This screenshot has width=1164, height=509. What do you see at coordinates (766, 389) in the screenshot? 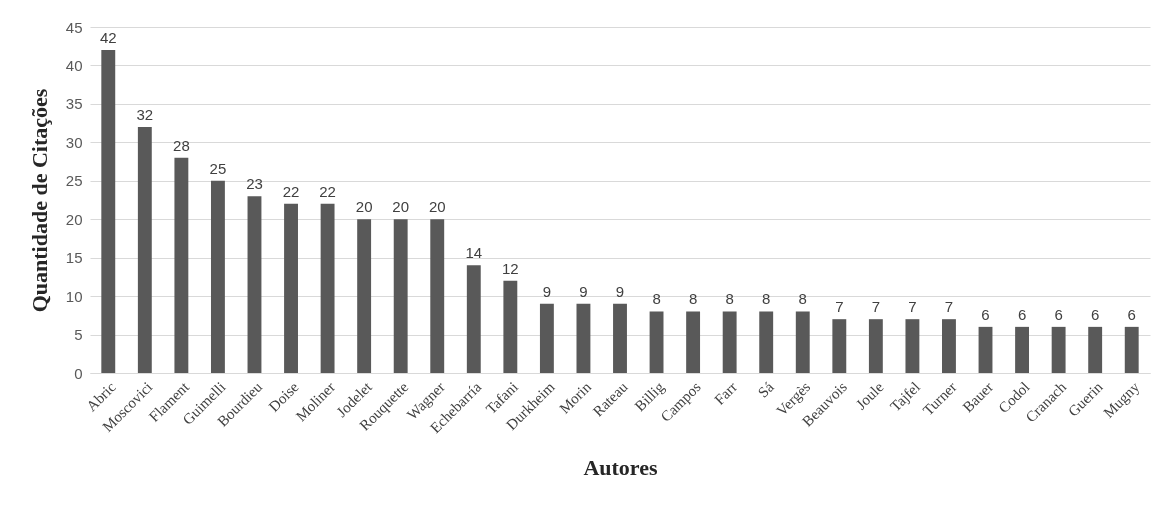
I see `x-tick-label: Sá` at bounding box center [766, 389].